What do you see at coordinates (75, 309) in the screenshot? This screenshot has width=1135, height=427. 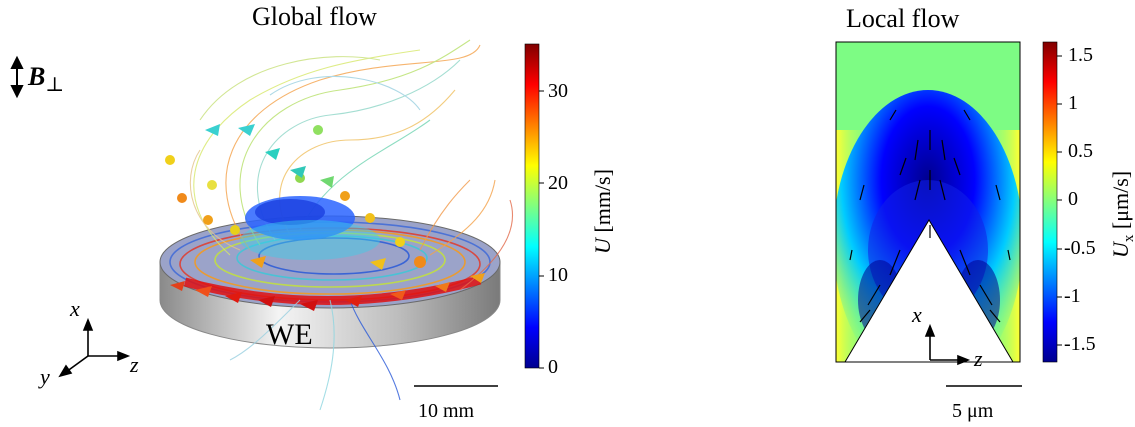 I see `axis-x-label-left: x` at bounding box center [75, 309].